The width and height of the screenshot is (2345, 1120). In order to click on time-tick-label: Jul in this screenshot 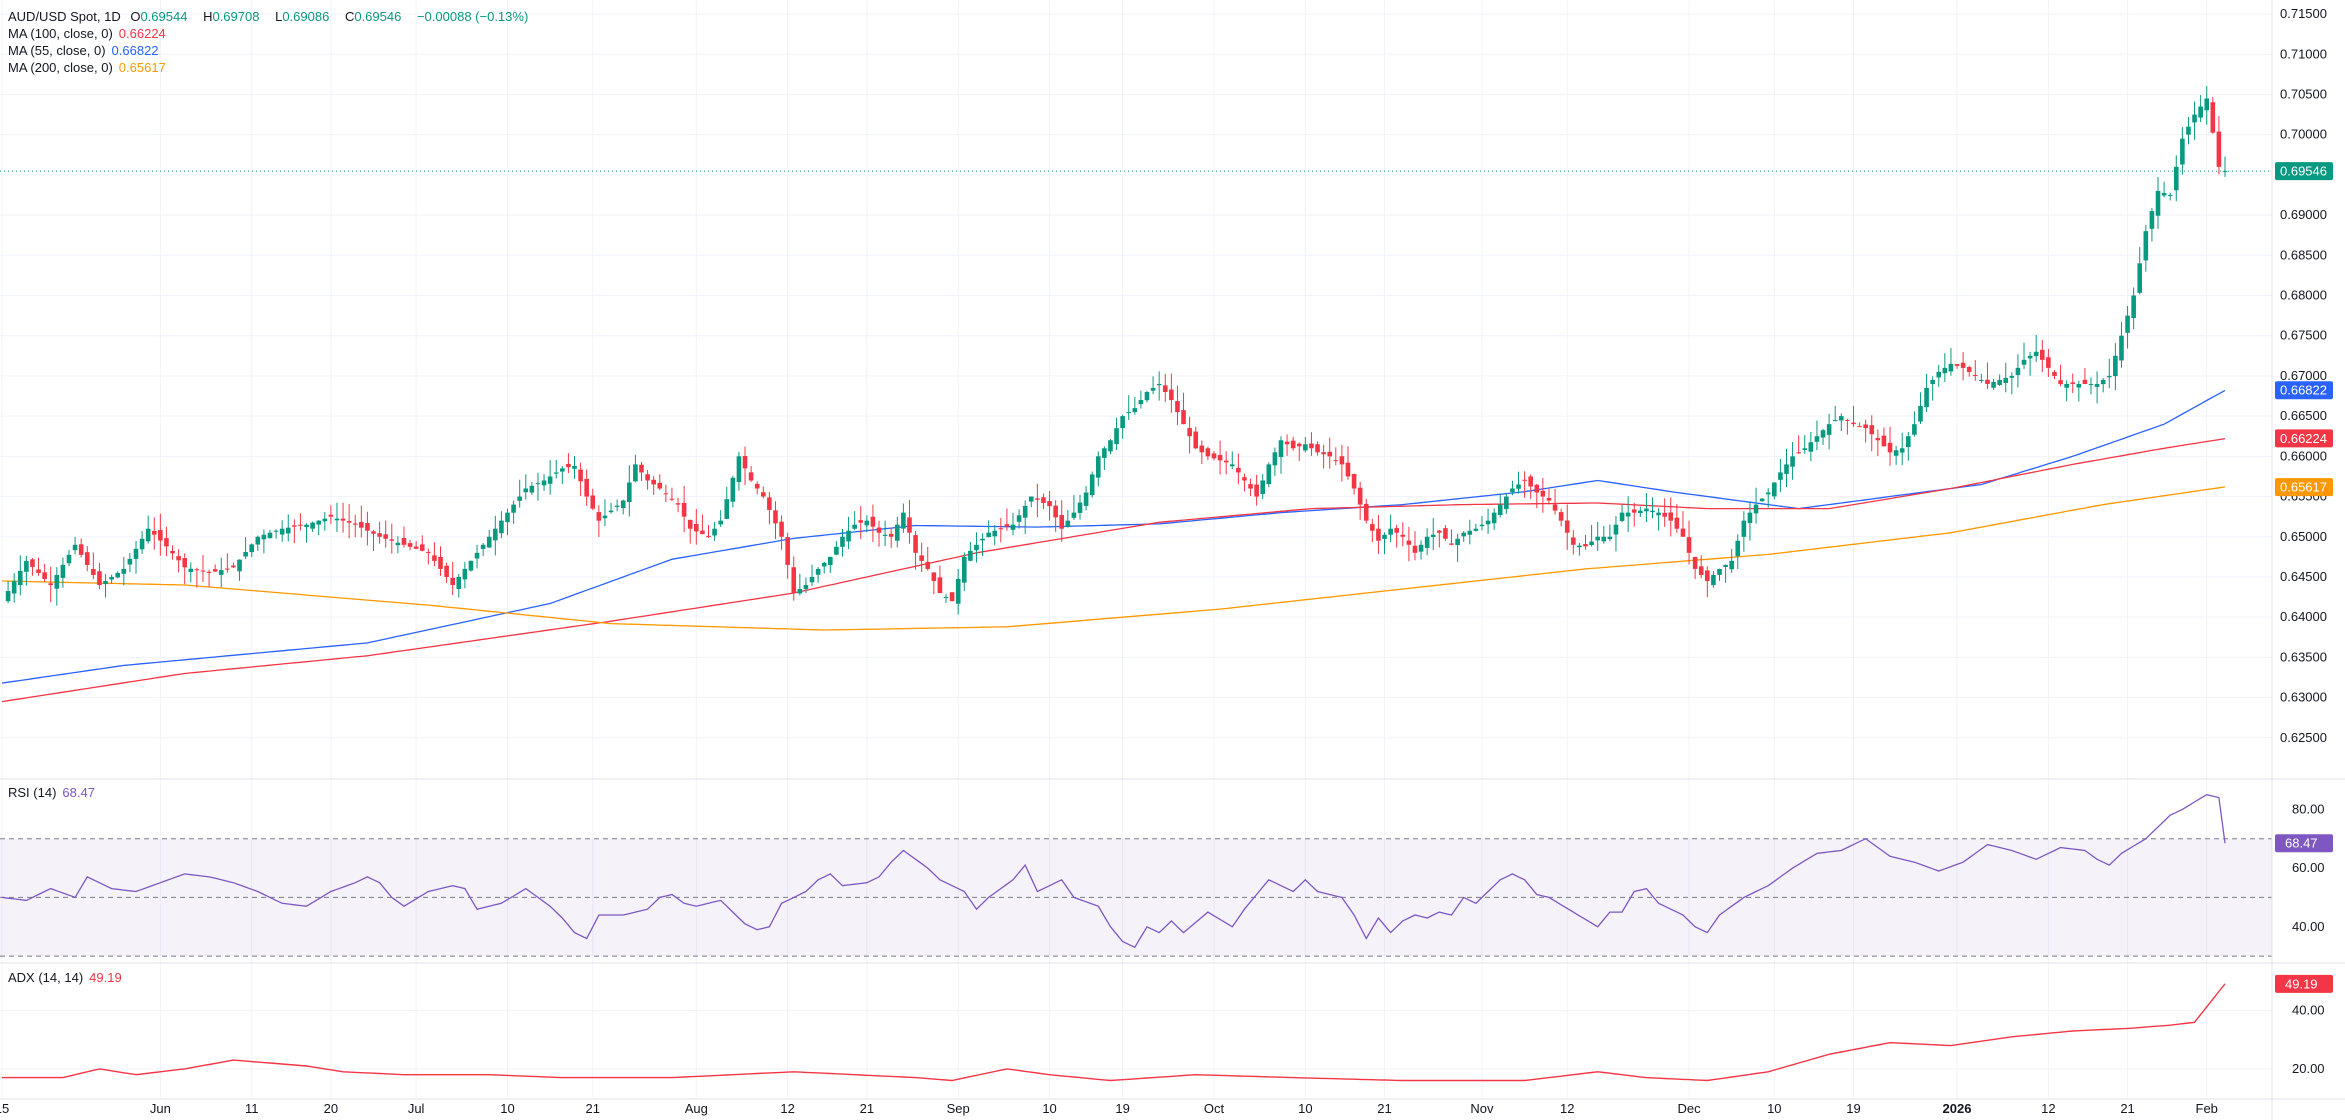, I will do `click(416, 1108)`.